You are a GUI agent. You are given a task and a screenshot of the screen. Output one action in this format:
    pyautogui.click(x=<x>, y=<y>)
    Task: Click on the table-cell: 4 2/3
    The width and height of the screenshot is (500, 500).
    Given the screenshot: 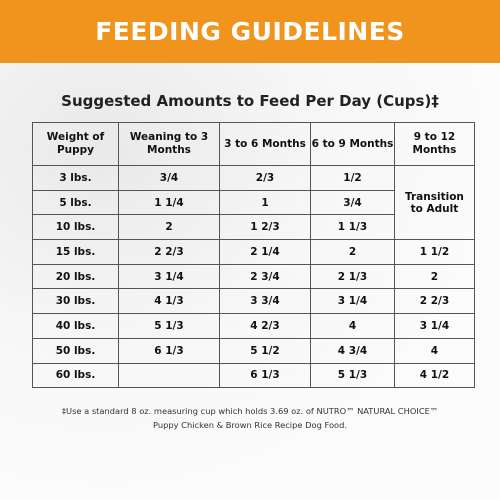 What is the action you would take?
    pyautogui.click(x=265, y=326)
    